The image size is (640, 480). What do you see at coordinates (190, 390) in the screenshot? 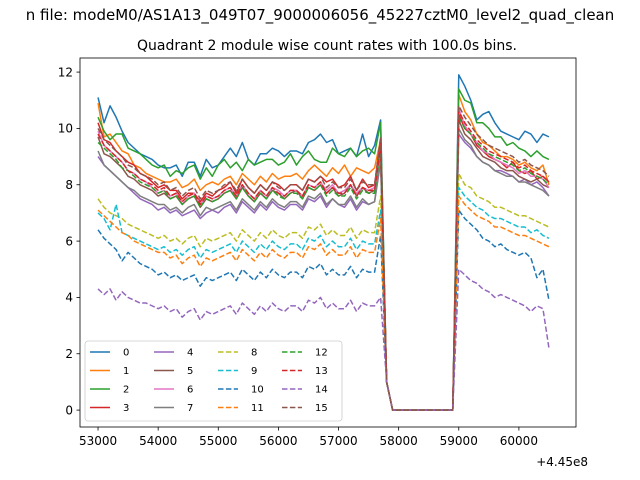
I see `legend-label-6: 6` at bounding box center [190, 390].